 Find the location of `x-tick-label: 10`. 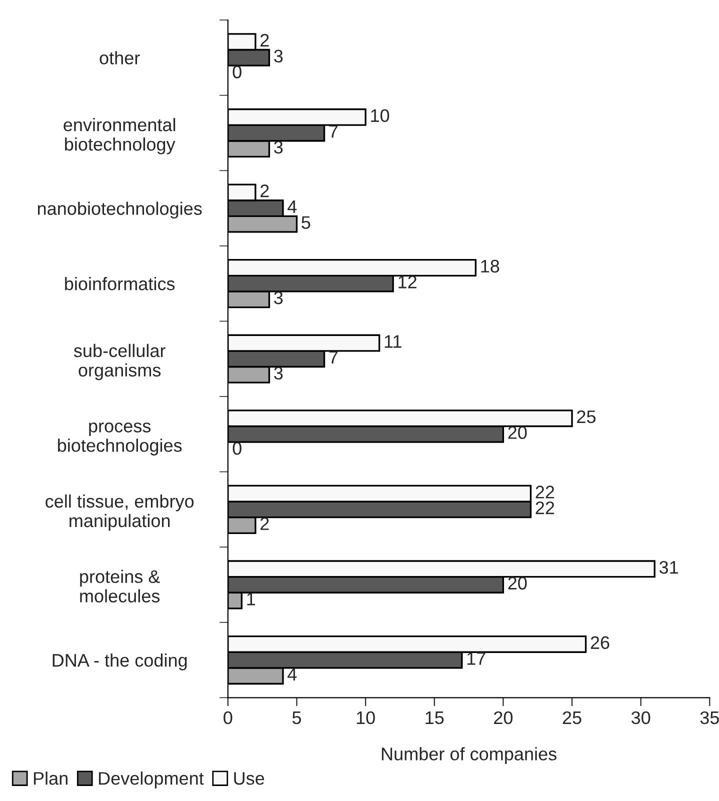

x-tick-label: 10 is located at coordinates (365, 717).